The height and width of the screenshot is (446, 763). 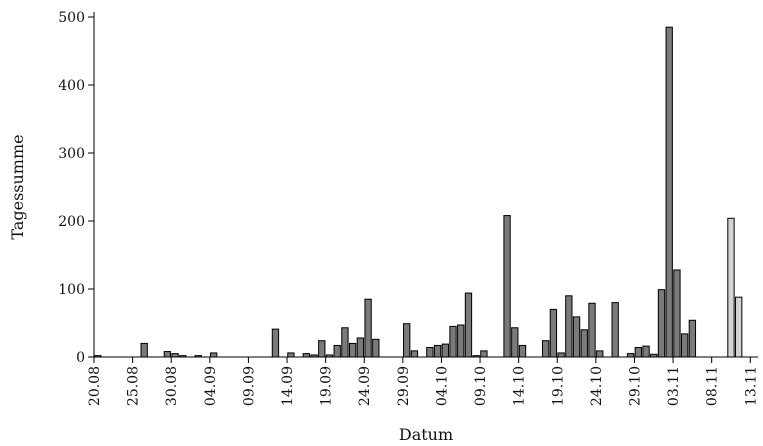 I want to click on x-tick-label: 04.10, so click(x=442, y=386).